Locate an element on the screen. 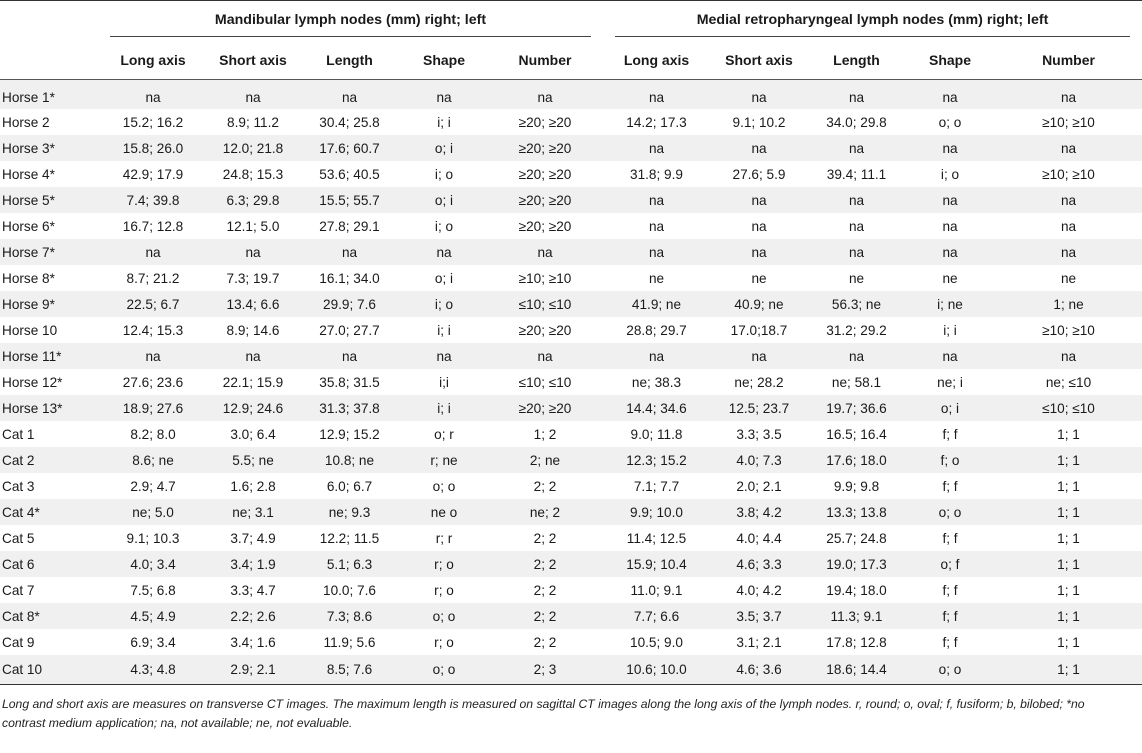 This screenshot has width=1142, height=753. table-cell: 2.0; 2.1 is located at coordinates (759, 486).